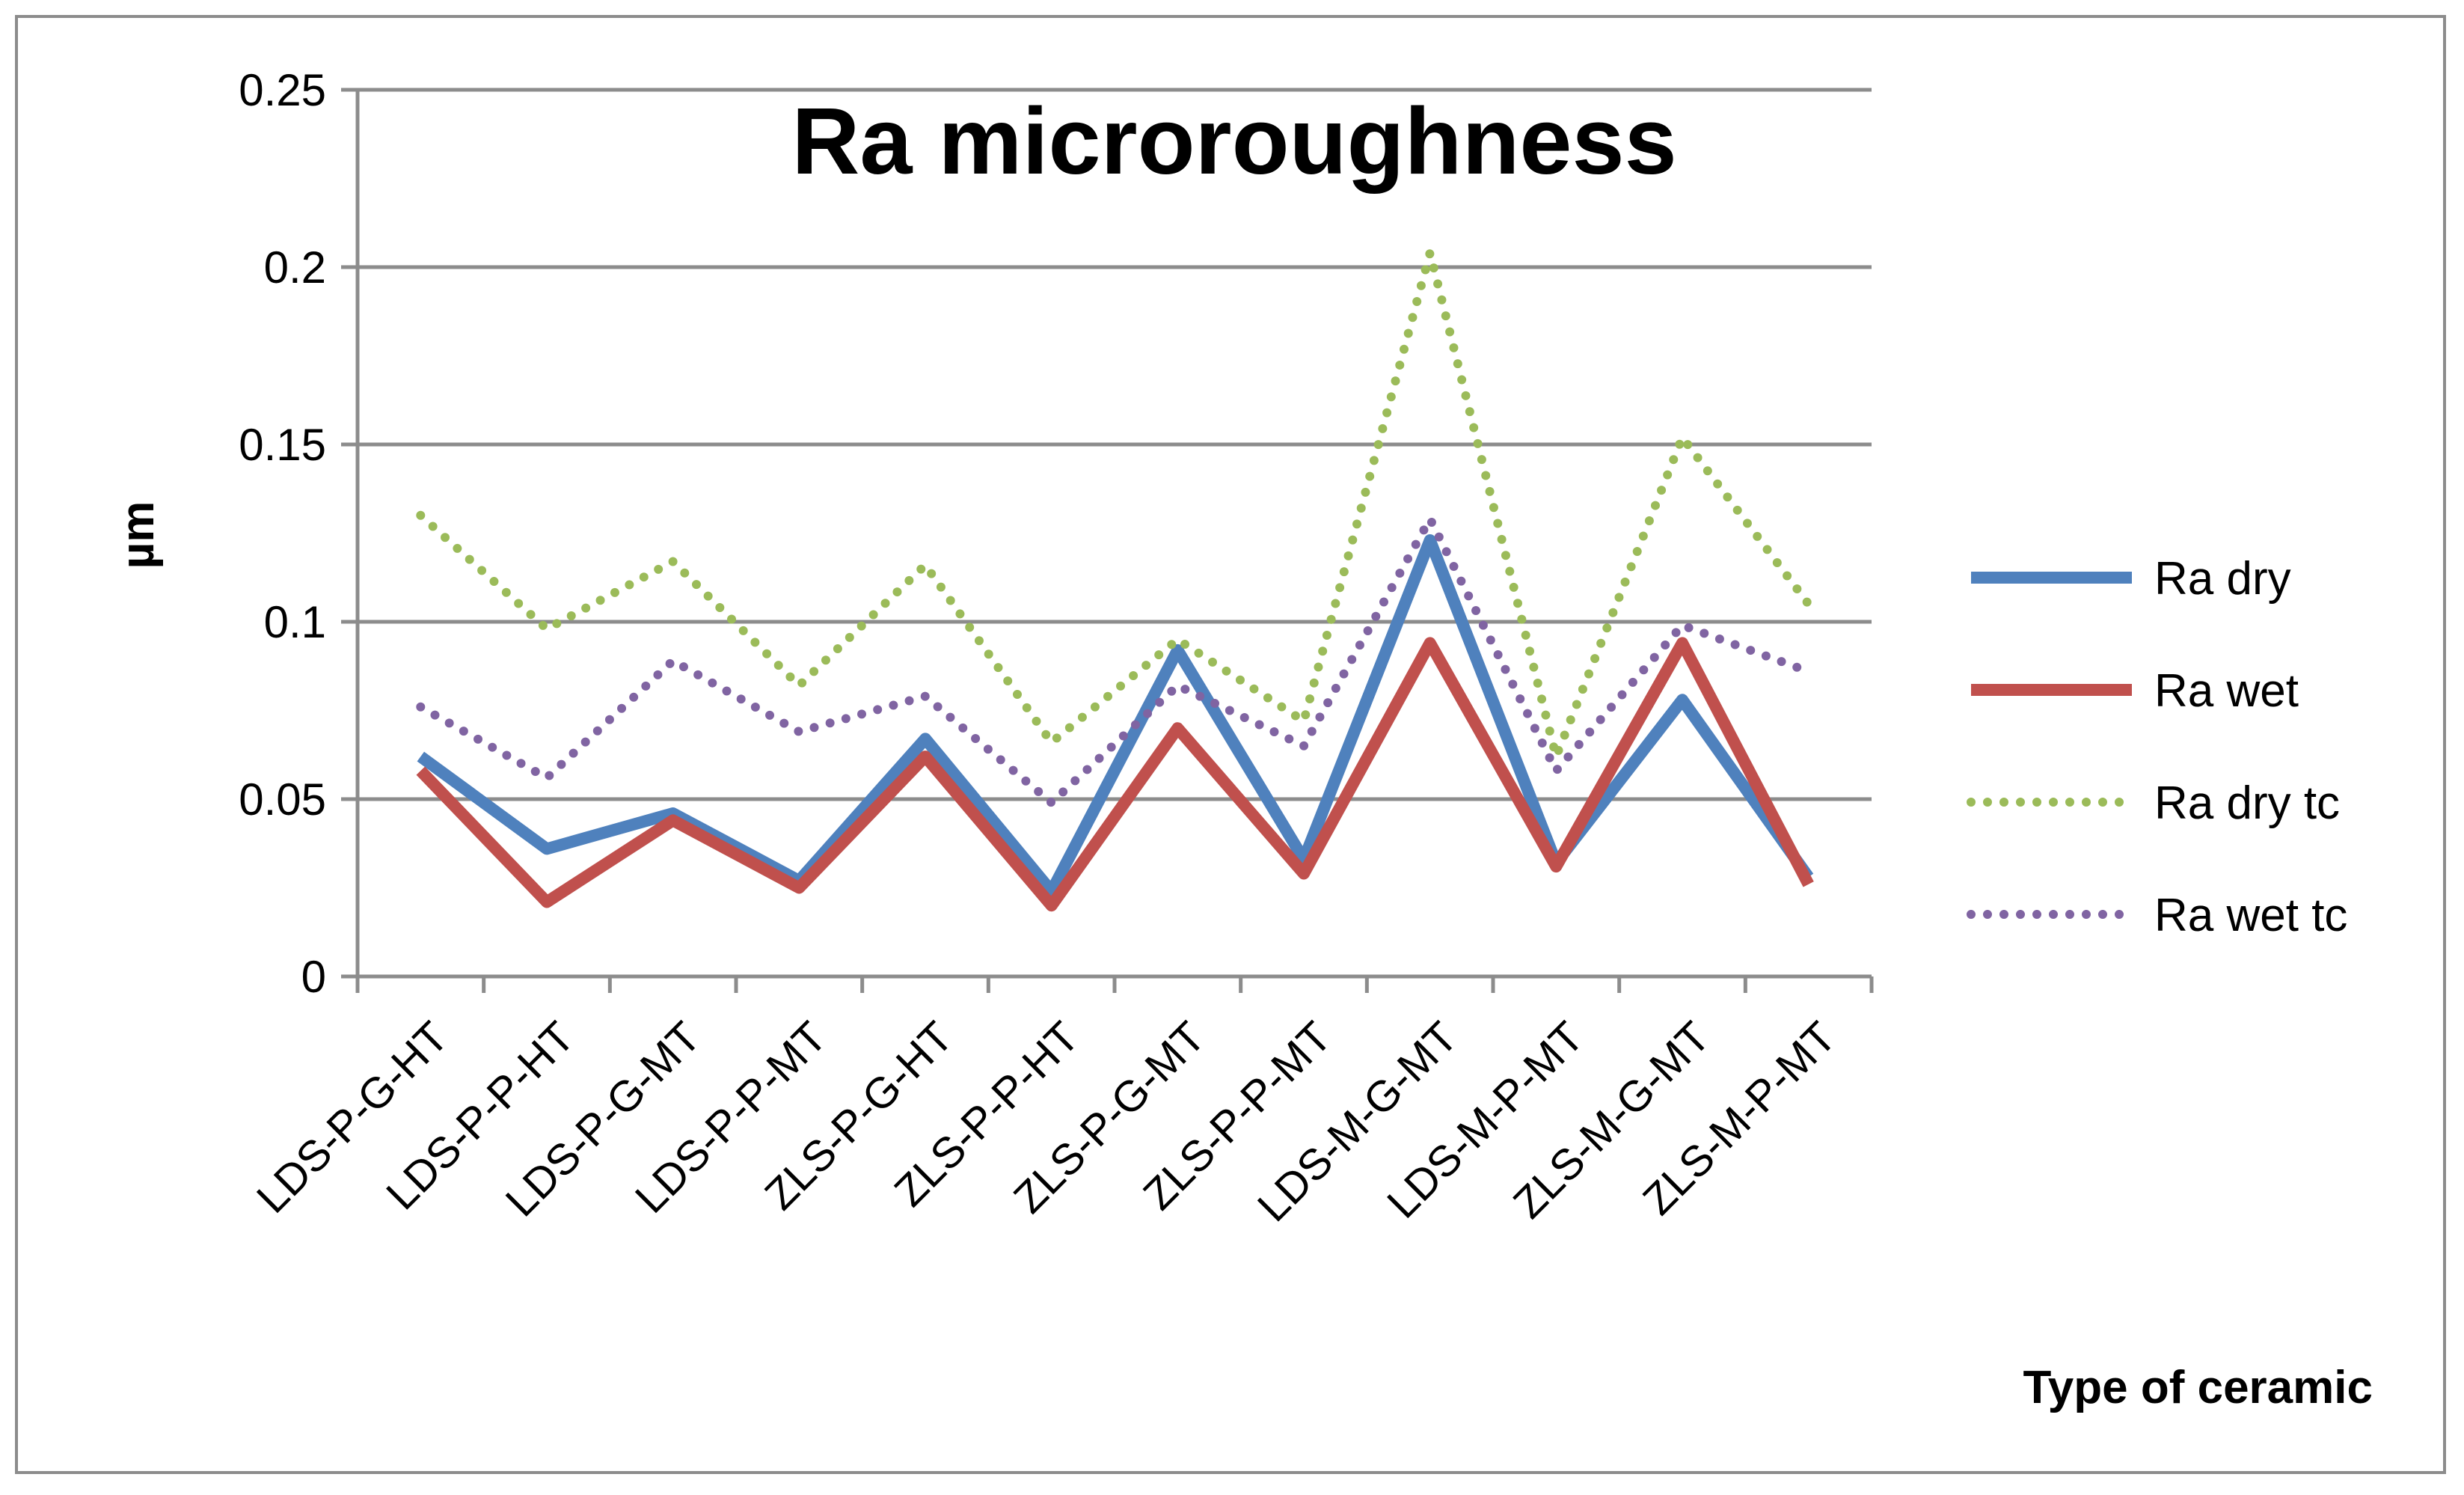  I want to click on y-tick-label: 0.1, so click(295, 622).